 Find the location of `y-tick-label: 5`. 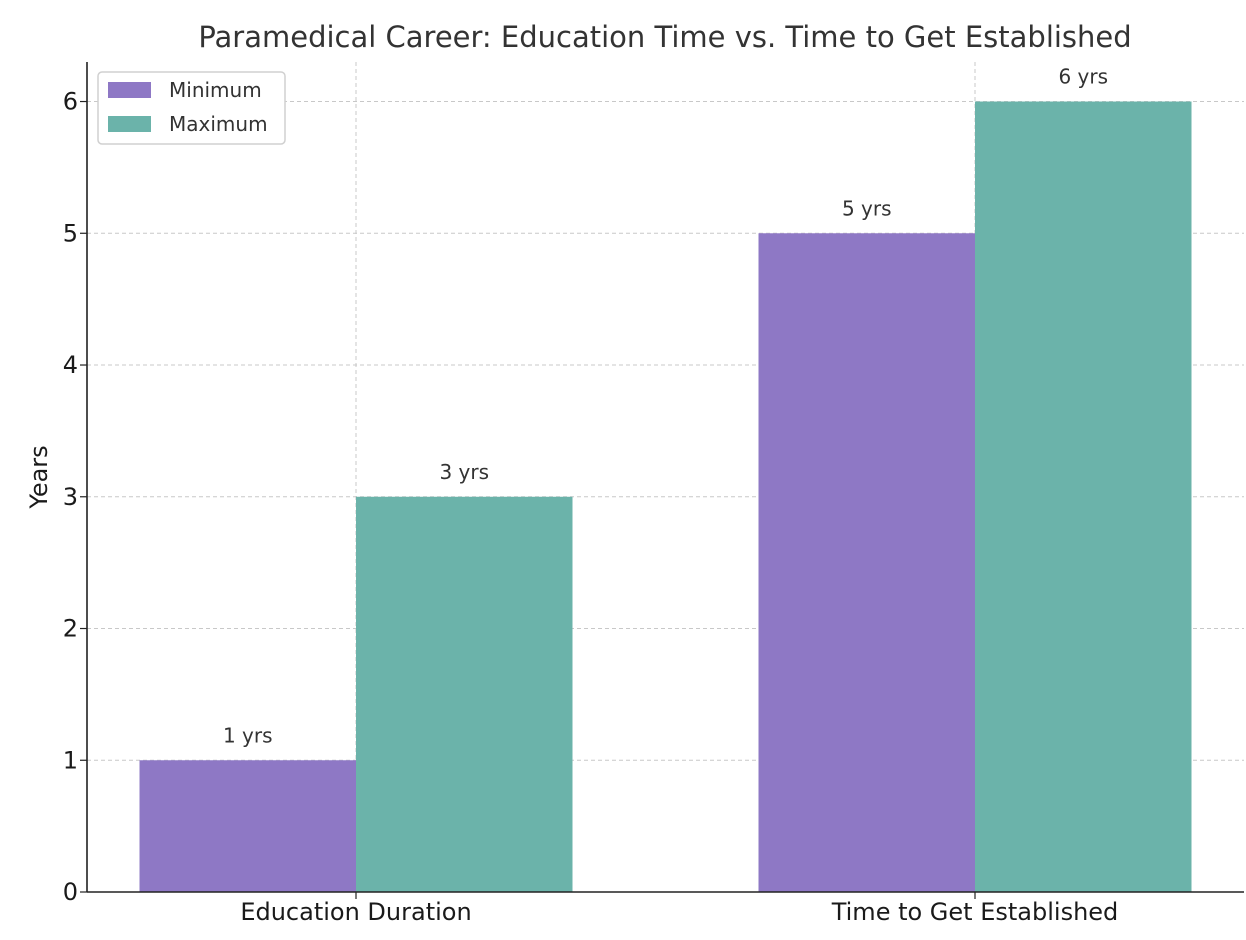

y-tick-label: 5 is located at coordinates (70, 233).